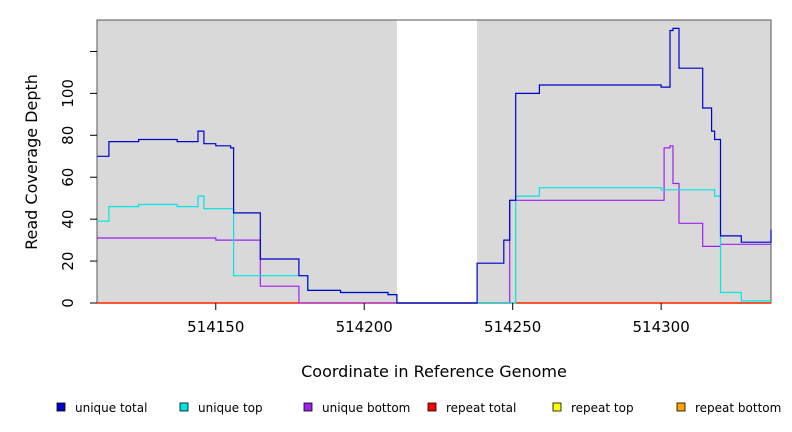 This screenshot has height=432, width=792. What do you see at coordinates (481, 408) in the screenshot?
I see `legend-label: repeat total` at bounding box center [481, 408].